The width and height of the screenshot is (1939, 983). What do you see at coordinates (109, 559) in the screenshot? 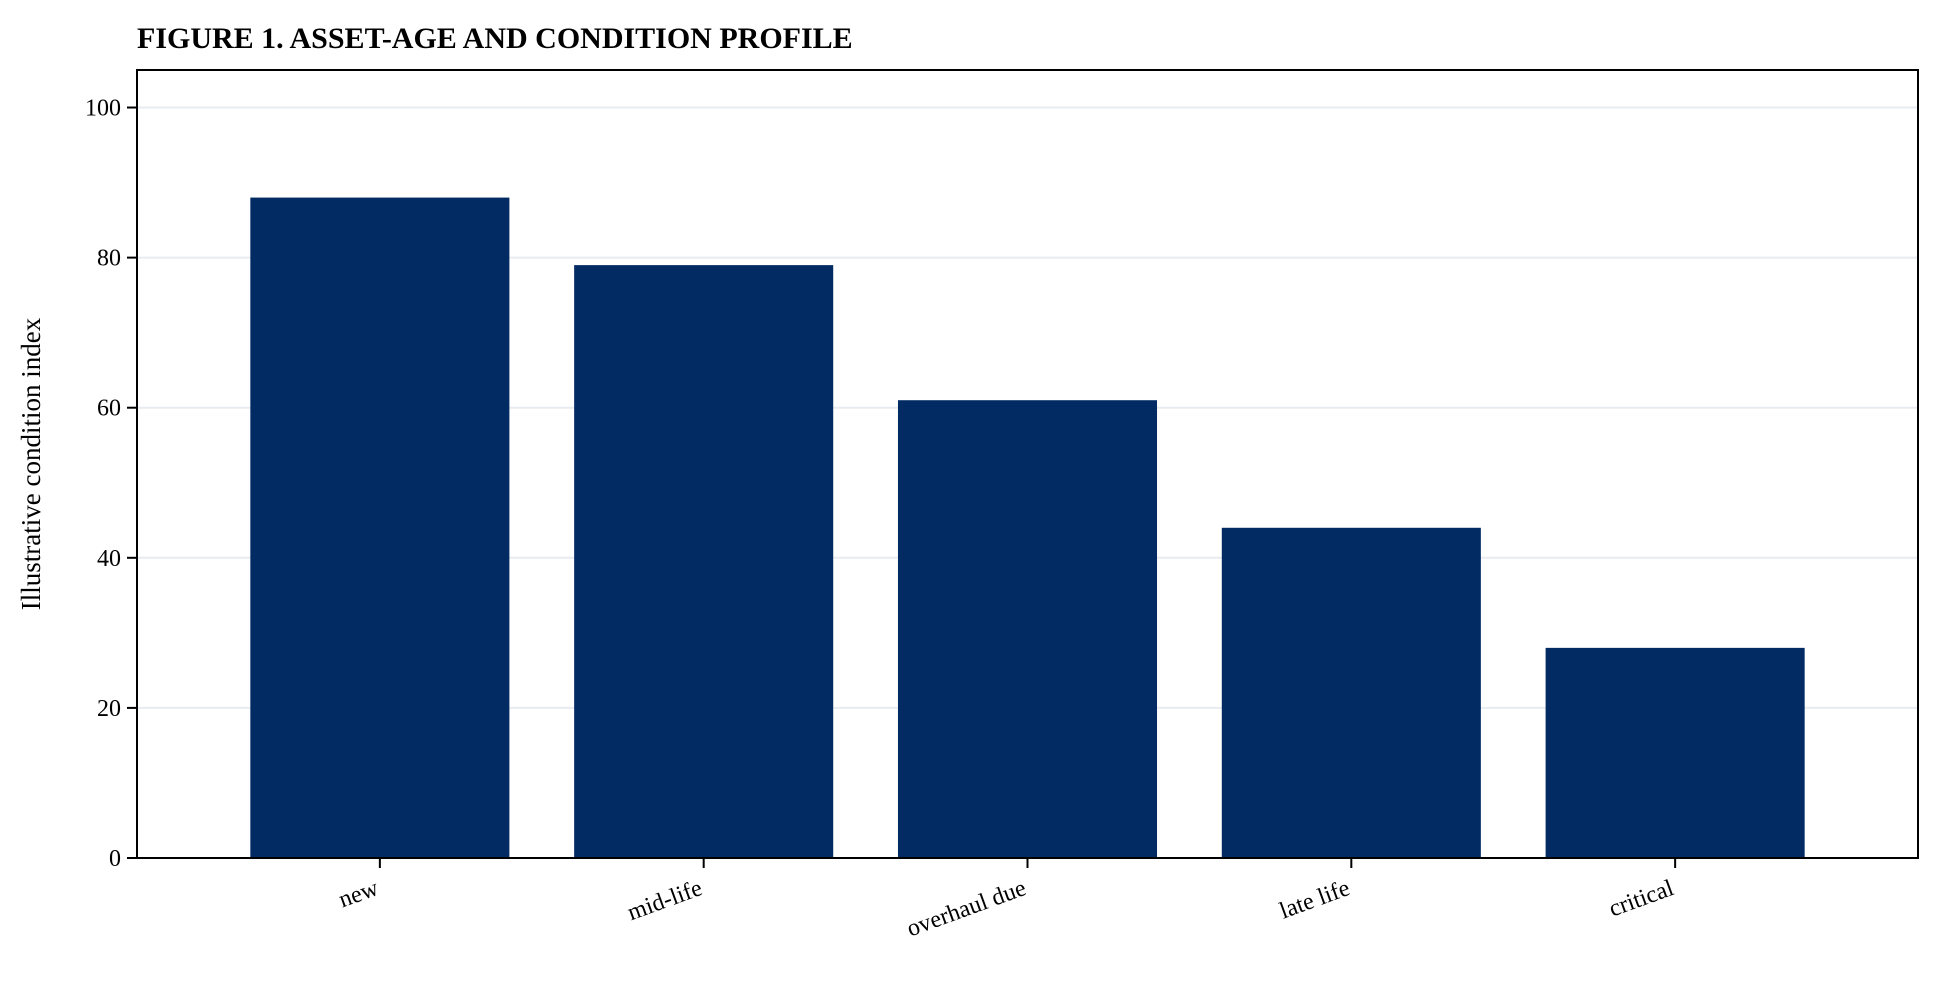
I see `y-tick-label: 40` at bounding box center [109, 559].